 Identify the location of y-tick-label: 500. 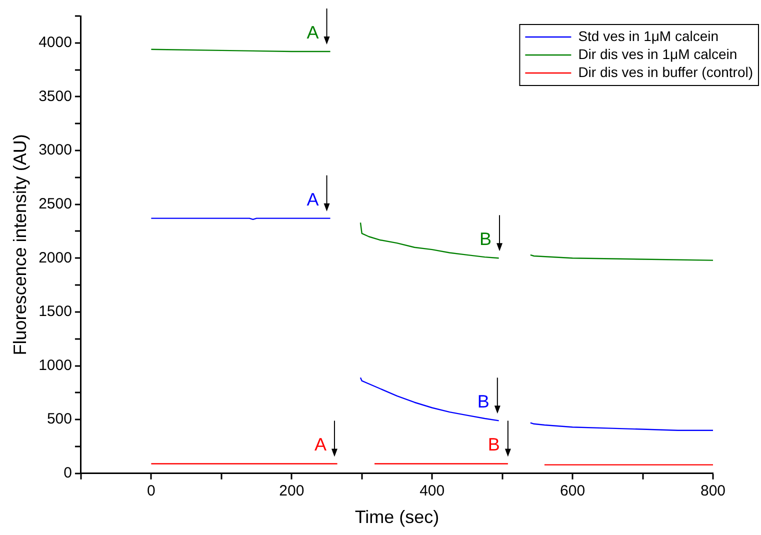
(59, 419).